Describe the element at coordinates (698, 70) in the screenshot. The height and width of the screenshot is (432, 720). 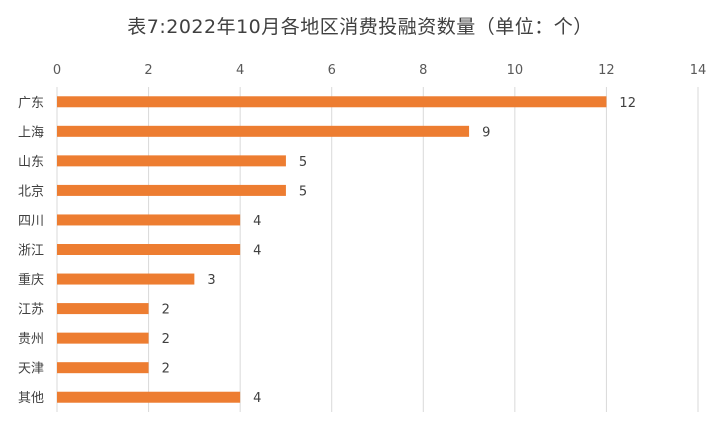
I see `x-tick-label: 14` at that location.